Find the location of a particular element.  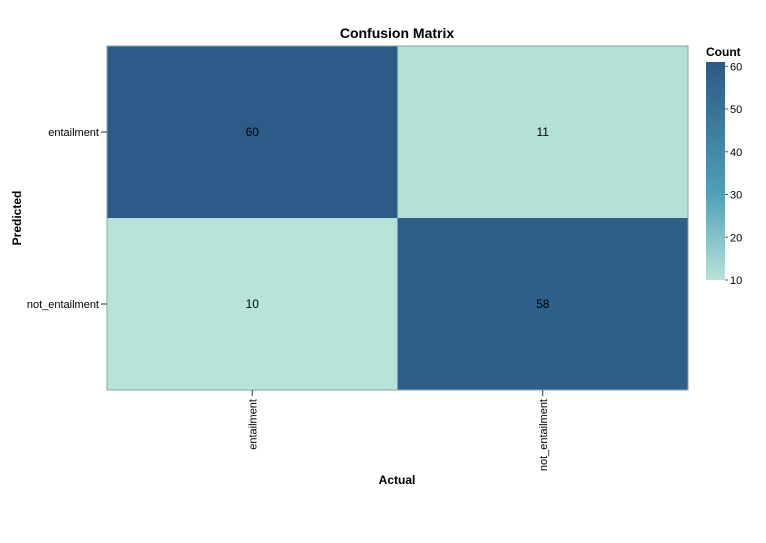

cell-value-label: 11 is located at coordinates (543, 132).